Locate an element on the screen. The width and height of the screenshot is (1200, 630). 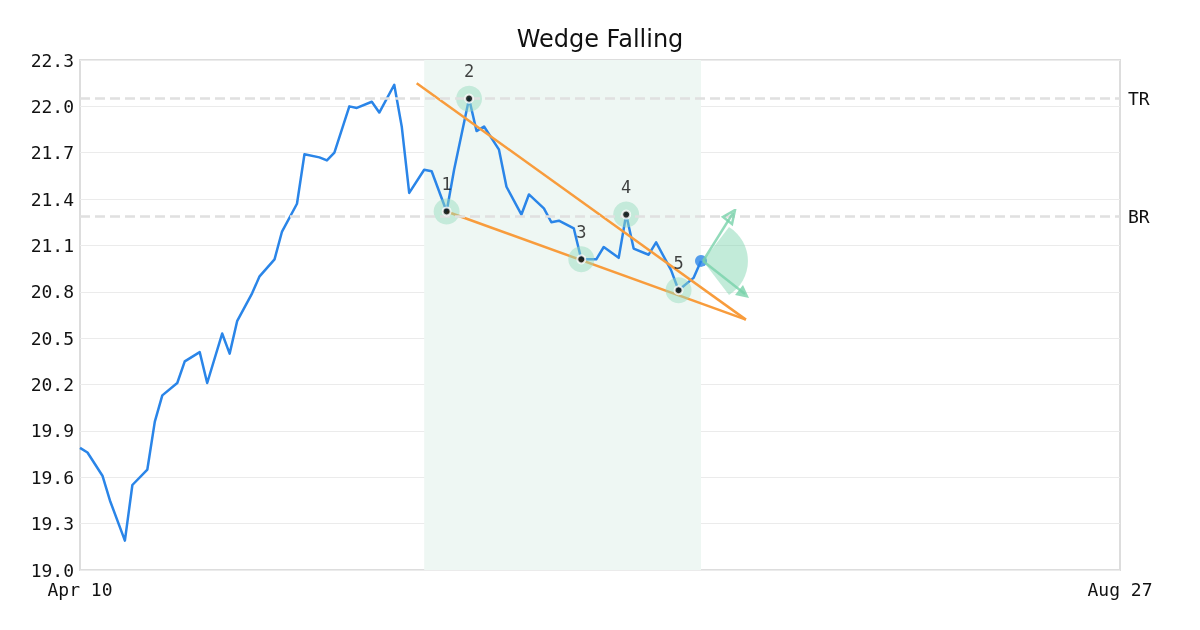
annotation: 4 is located at coordinates (626, 187).